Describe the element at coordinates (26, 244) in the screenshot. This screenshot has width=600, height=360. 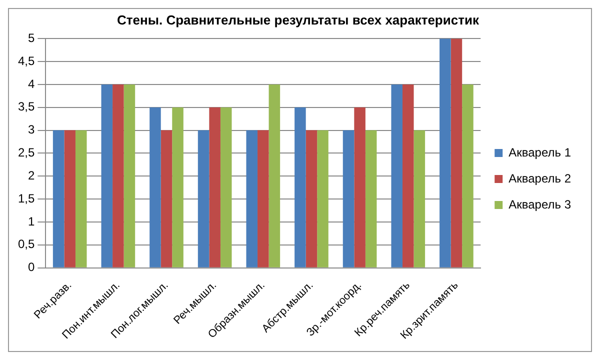
I see `y-tick-label: 0,5` at that location.